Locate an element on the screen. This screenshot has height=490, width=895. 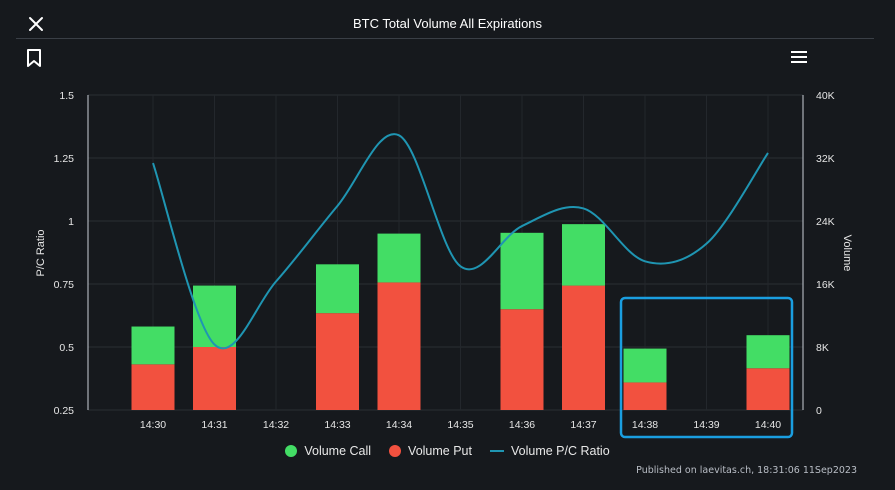
y-right-axis-title: Volume is located at coordinates (847, 253).